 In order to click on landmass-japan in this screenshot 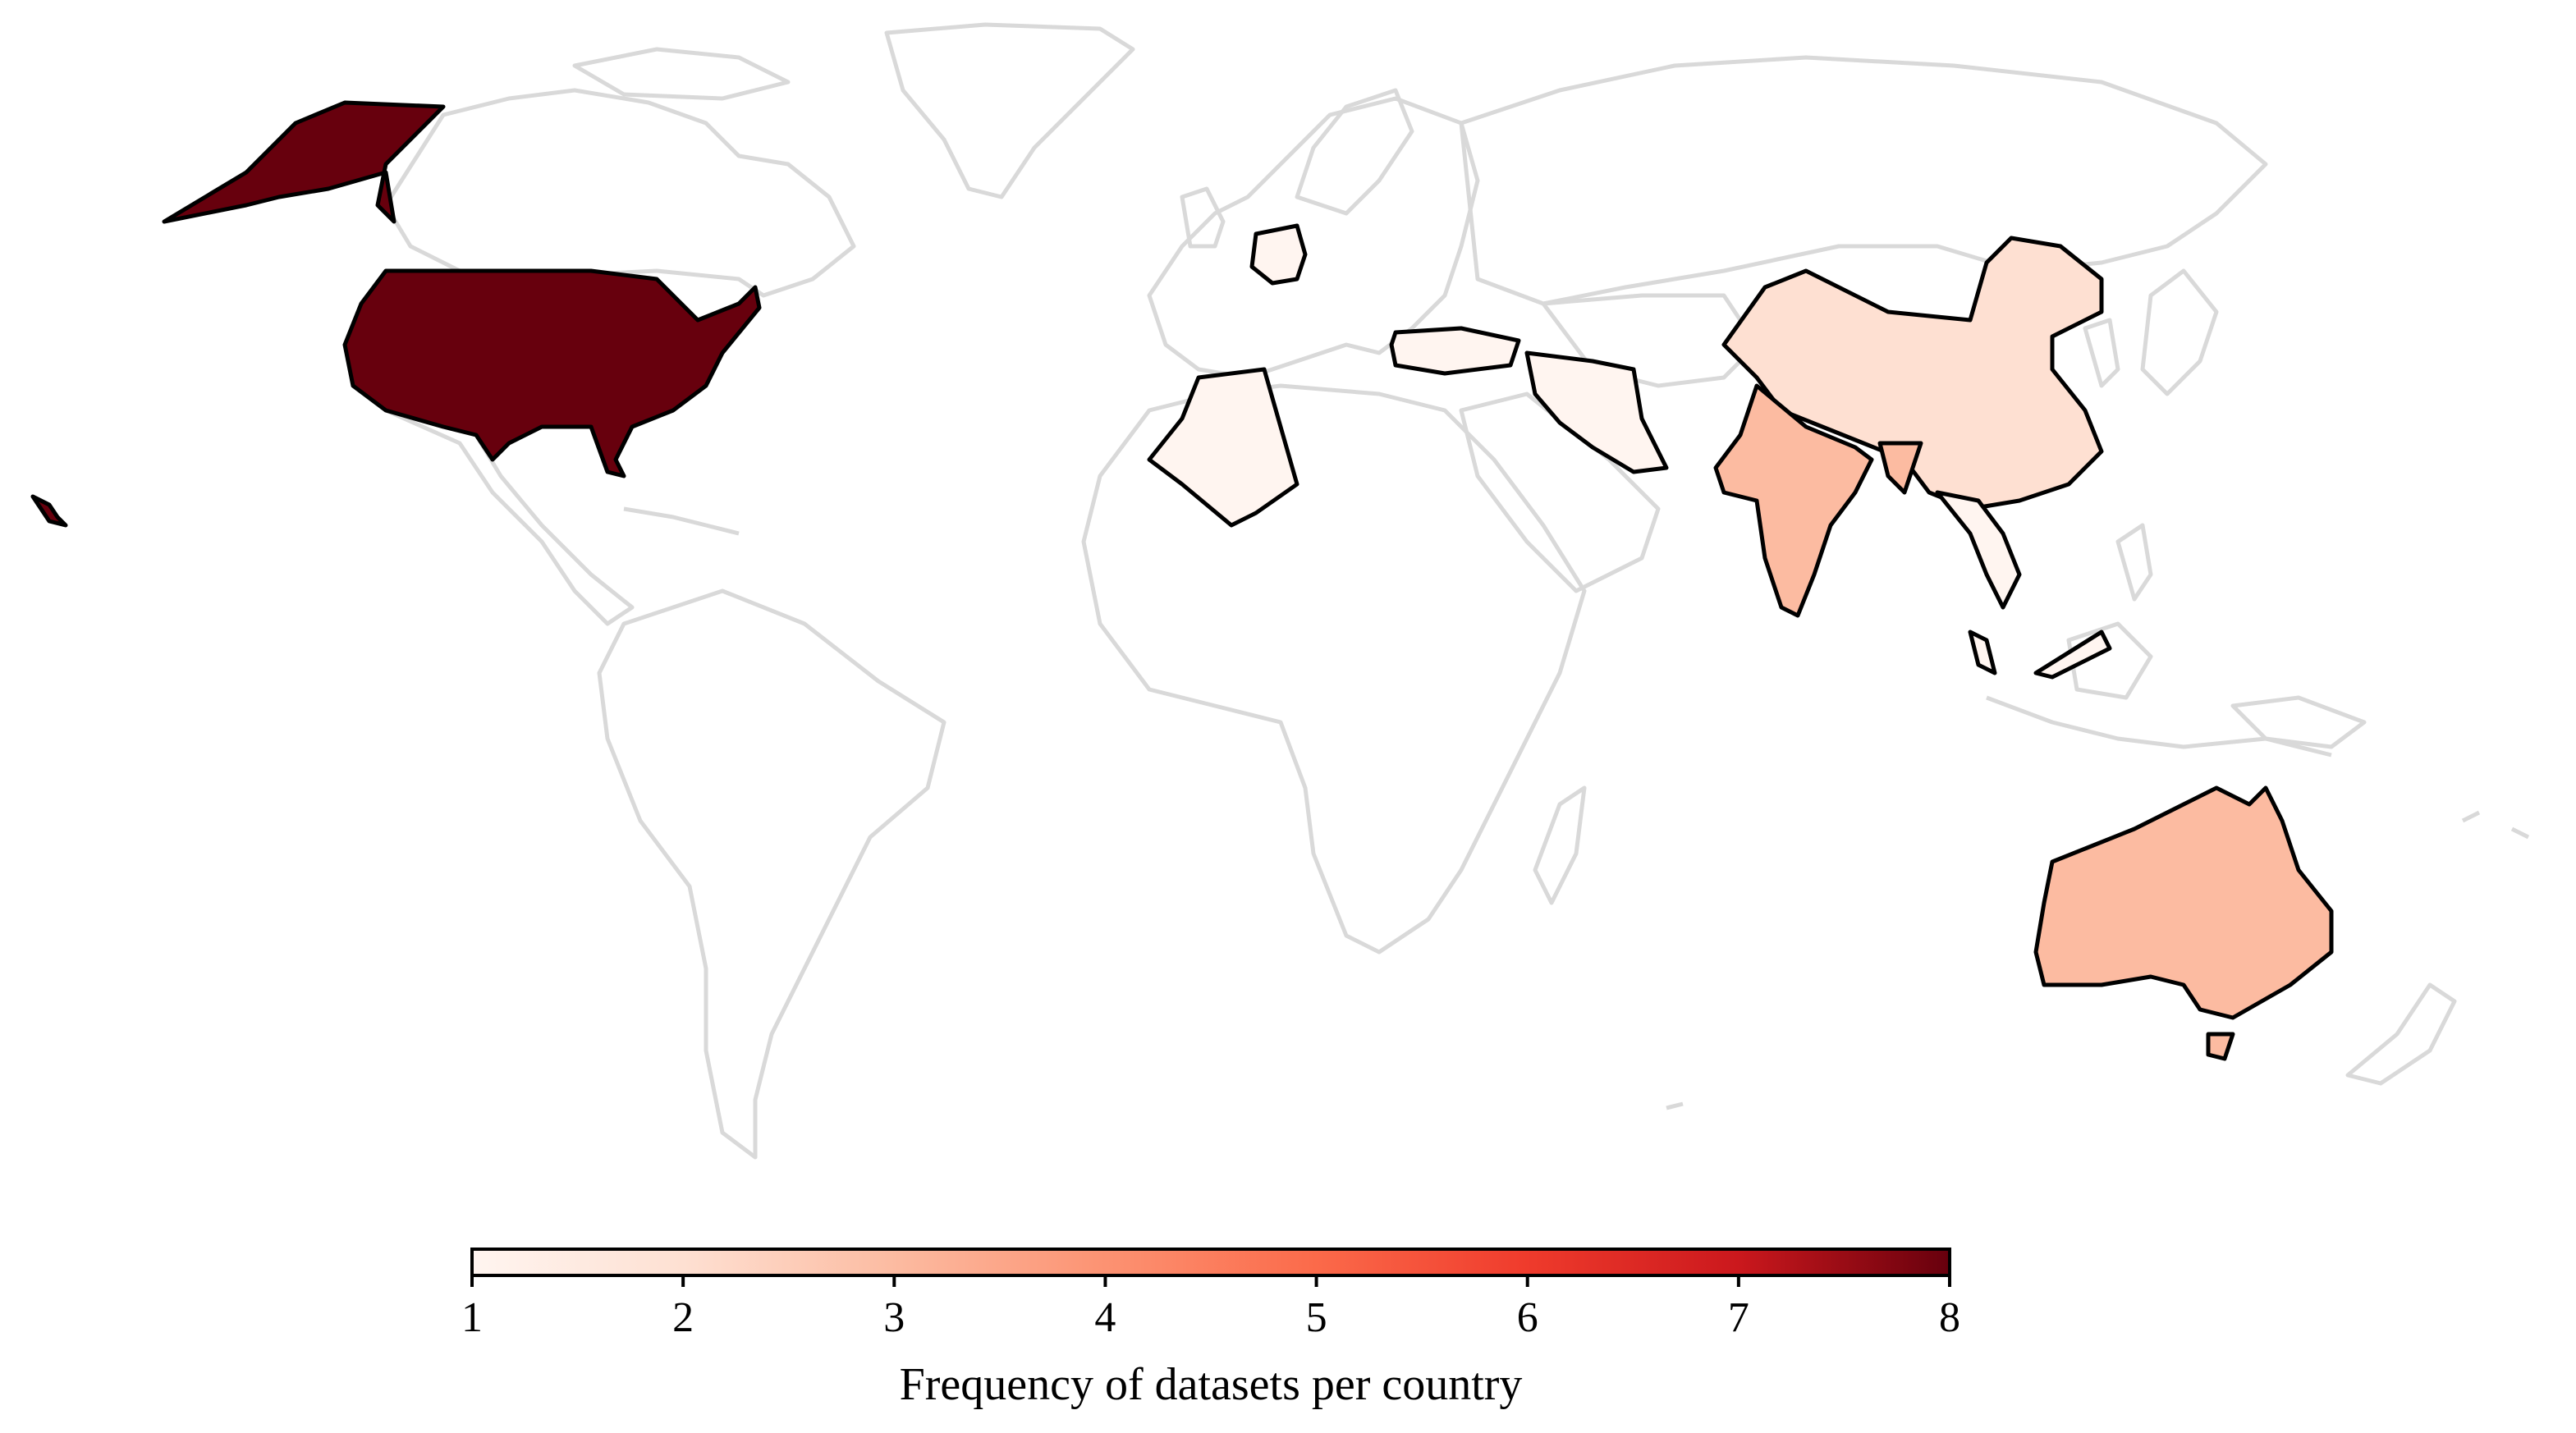, I will do `click(2179, 332)`.